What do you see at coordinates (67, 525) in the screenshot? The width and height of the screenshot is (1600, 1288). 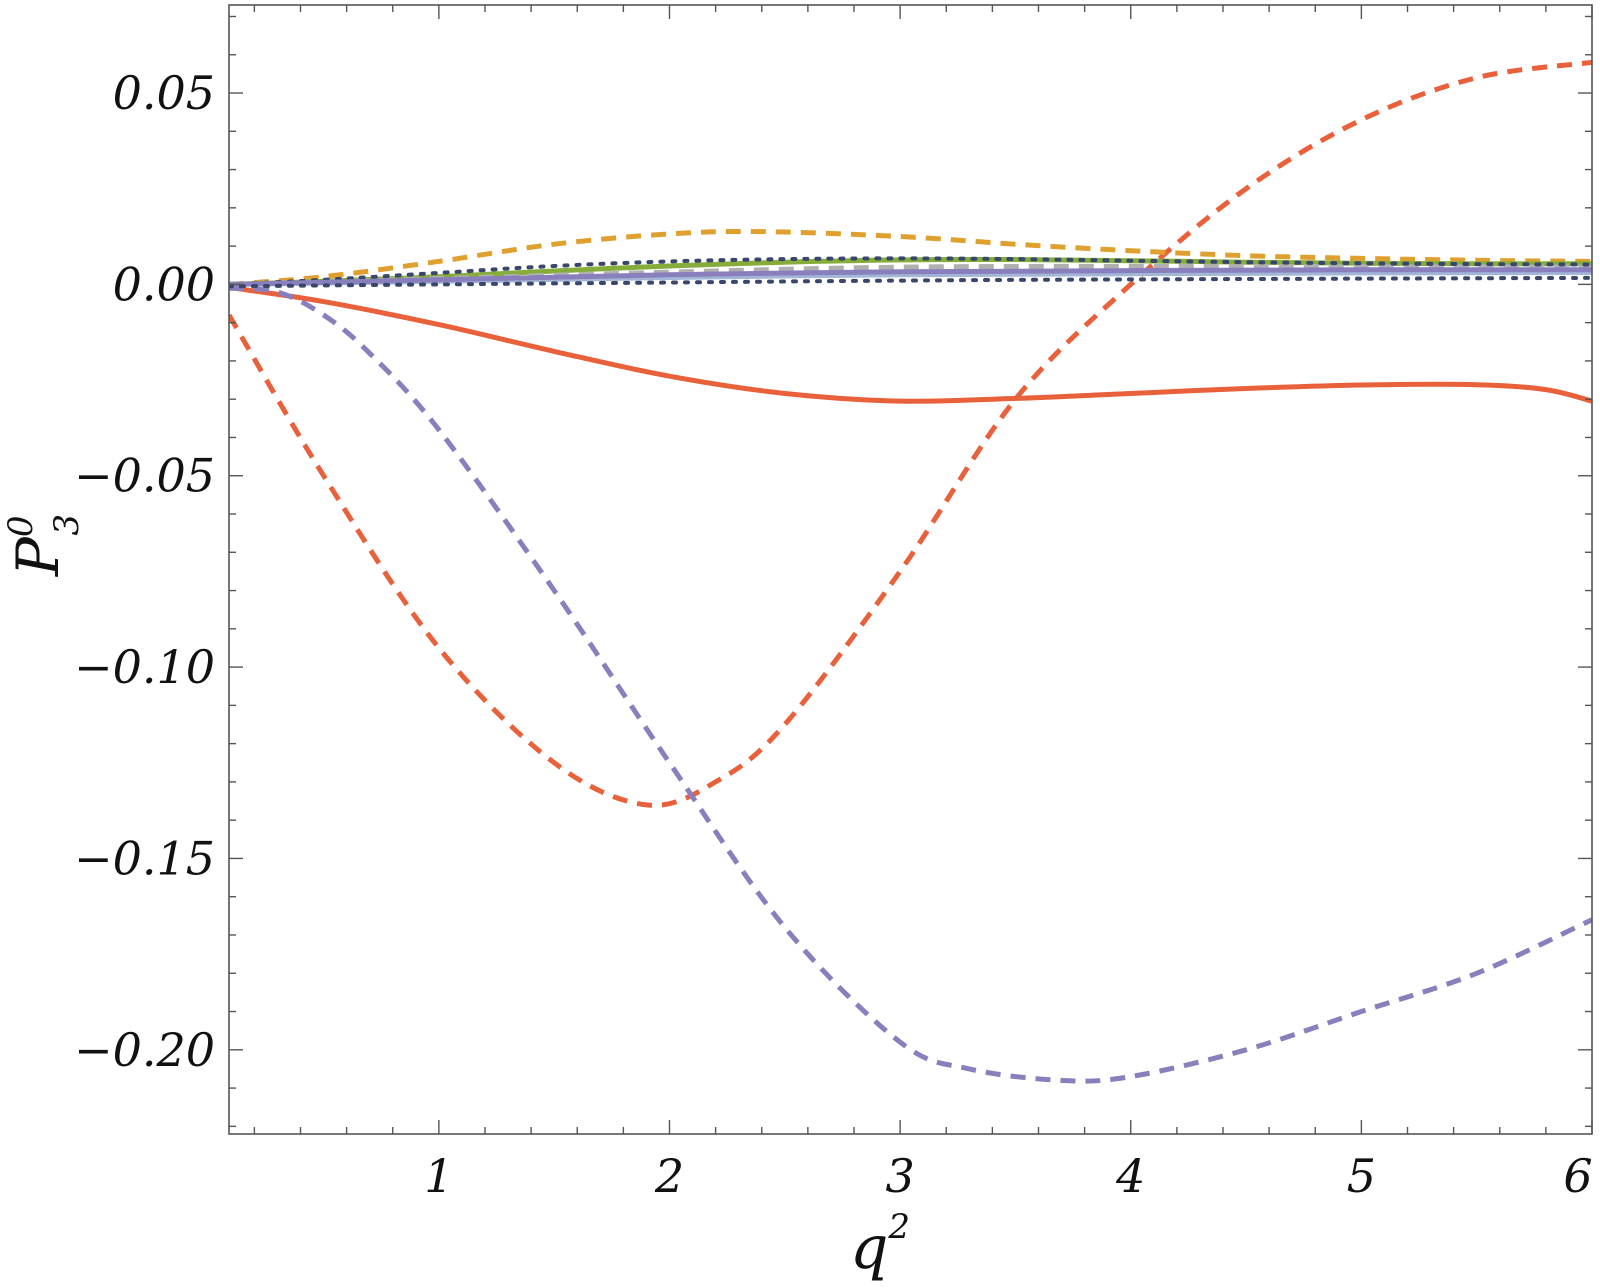 I see `y-axis-label-sub: 3` at bounding box center [67, 525].